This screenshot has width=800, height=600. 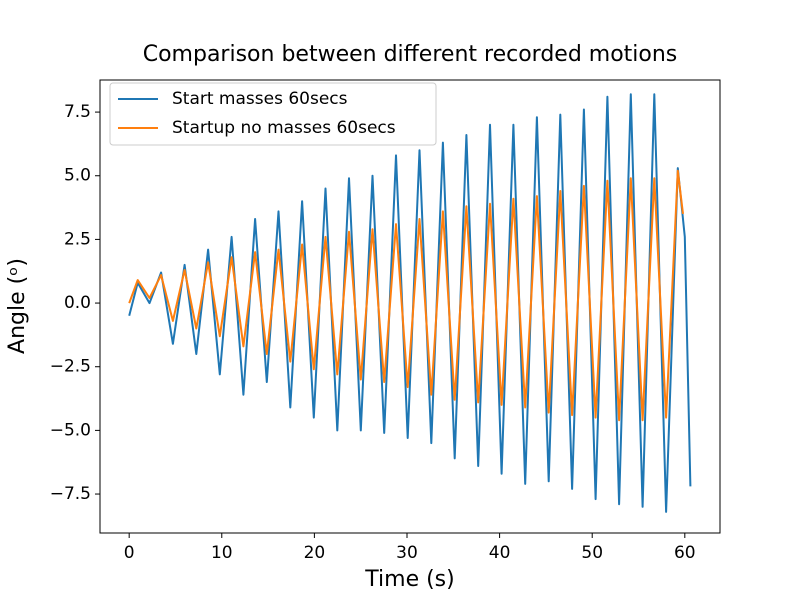 What do you see at coordinates (70, 367) in the screenshot?
I see `y-tick-label: −2.5` at bounding box center [70, 367].